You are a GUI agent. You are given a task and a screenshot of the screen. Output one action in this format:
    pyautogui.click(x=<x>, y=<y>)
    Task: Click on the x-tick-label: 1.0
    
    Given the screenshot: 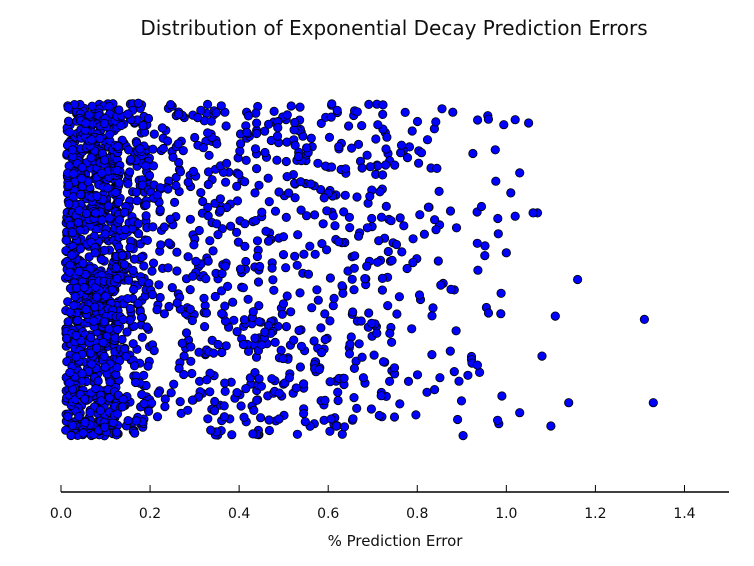 What is the action you would take?
    pyautogui.click(x=506, y=514)
    